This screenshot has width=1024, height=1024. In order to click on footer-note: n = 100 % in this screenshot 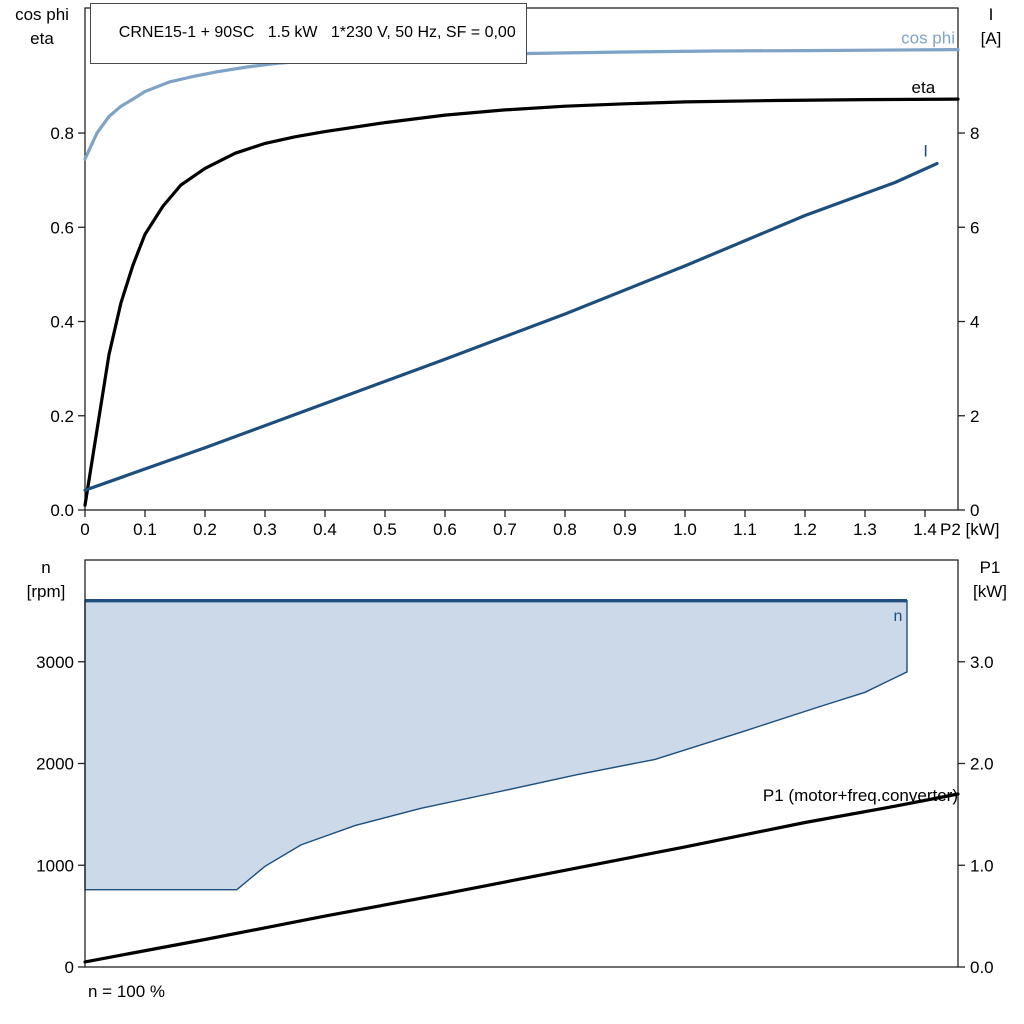, I will do `click(127, 991)`.